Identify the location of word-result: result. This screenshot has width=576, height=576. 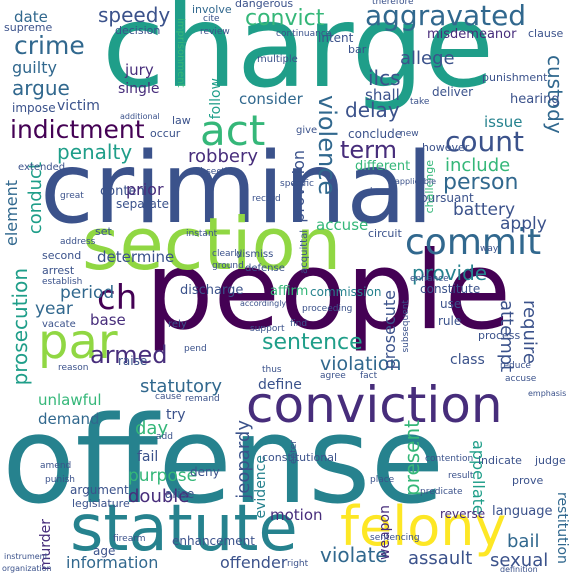
(461, 476).